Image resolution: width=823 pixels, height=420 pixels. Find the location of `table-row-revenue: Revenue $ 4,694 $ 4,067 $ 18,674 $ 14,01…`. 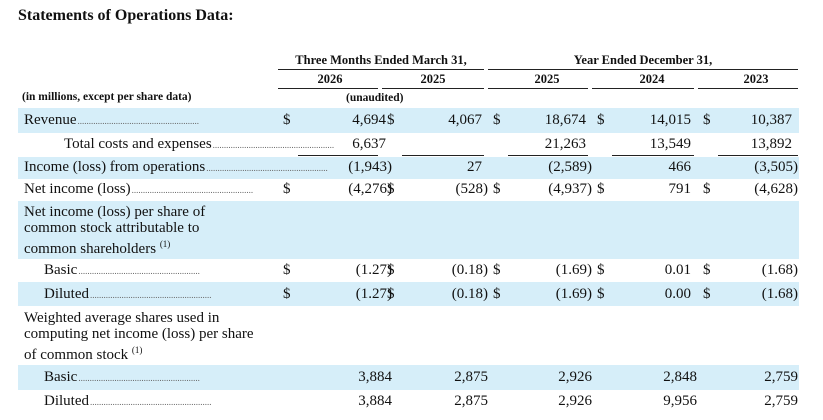

table-row-revenue: Revenue $ 4,694 $ 4,067 $ 18,674 $ 14,01… is located at coordinates (408, 120).